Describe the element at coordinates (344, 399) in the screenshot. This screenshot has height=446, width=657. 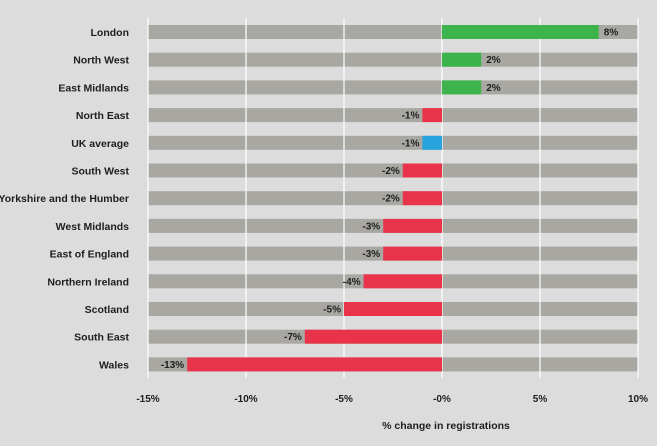
I see `x-tick-label: -5%` at that location.